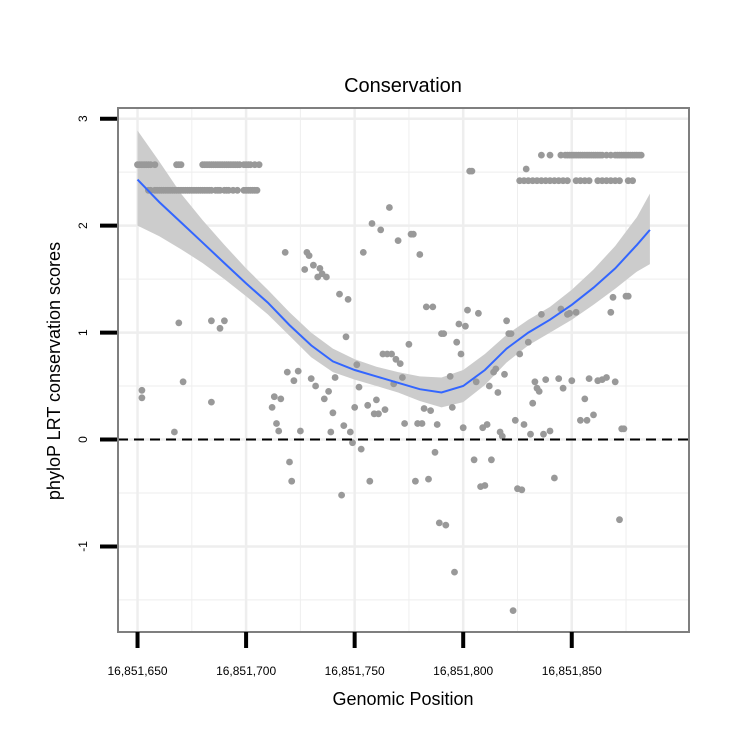  What do you see at coordinates (83, 118) in the screenshot?
I see `y-tick-label: 3` at bounding box center [83, 118].